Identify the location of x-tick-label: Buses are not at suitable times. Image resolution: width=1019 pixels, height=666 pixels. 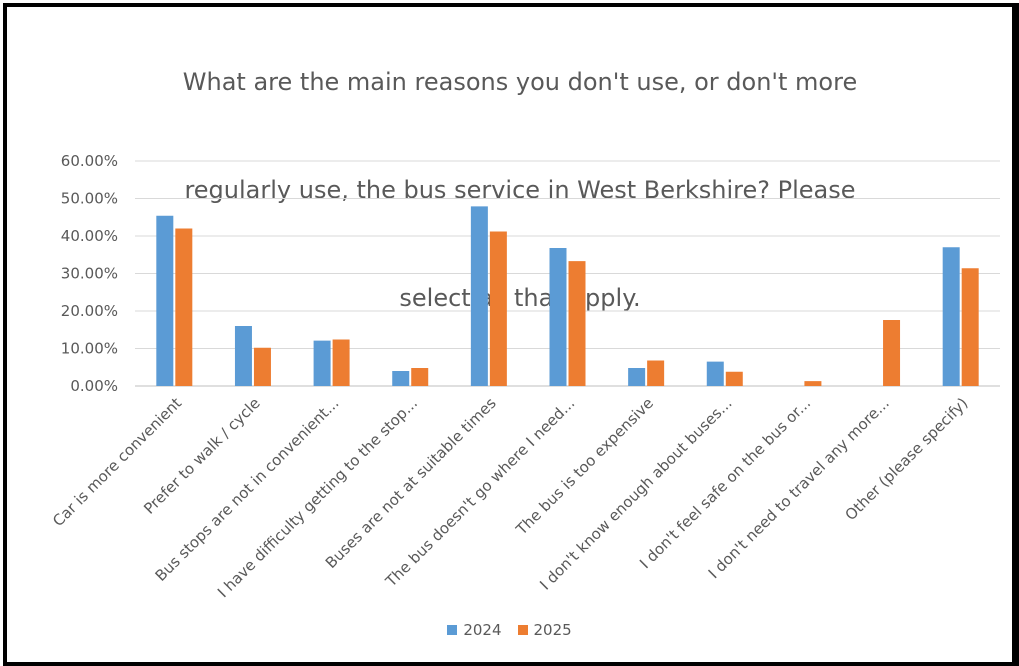
(411, 483).